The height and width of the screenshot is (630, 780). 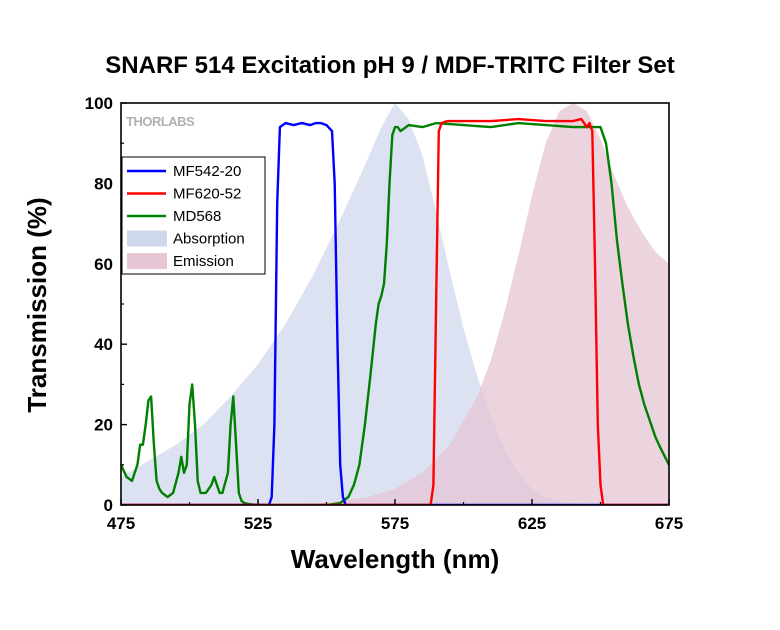 I want to click on legend-label-emission: Emission, so click(x=203, y=261).